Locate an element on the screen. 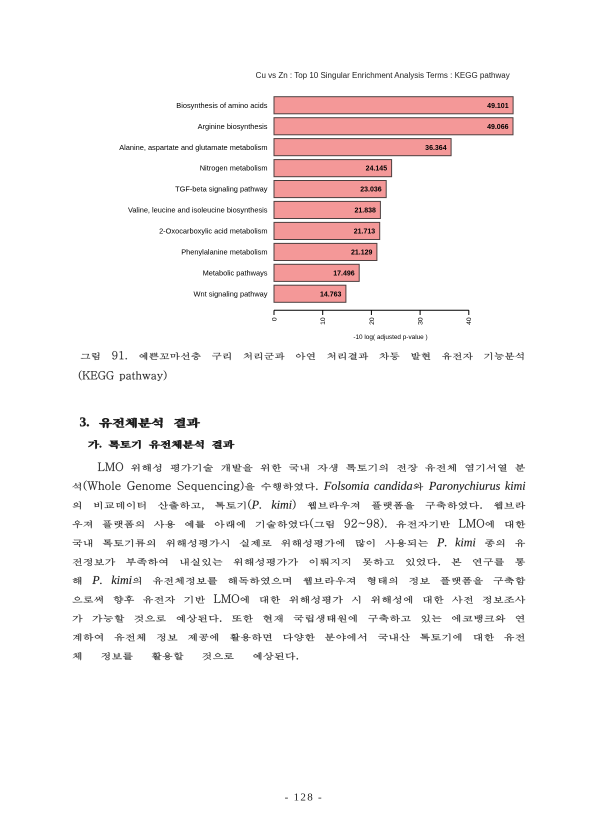 The height and width of the screenshot is (840, 608). svg-text: 14.763 is located at coordinates (331, 294).